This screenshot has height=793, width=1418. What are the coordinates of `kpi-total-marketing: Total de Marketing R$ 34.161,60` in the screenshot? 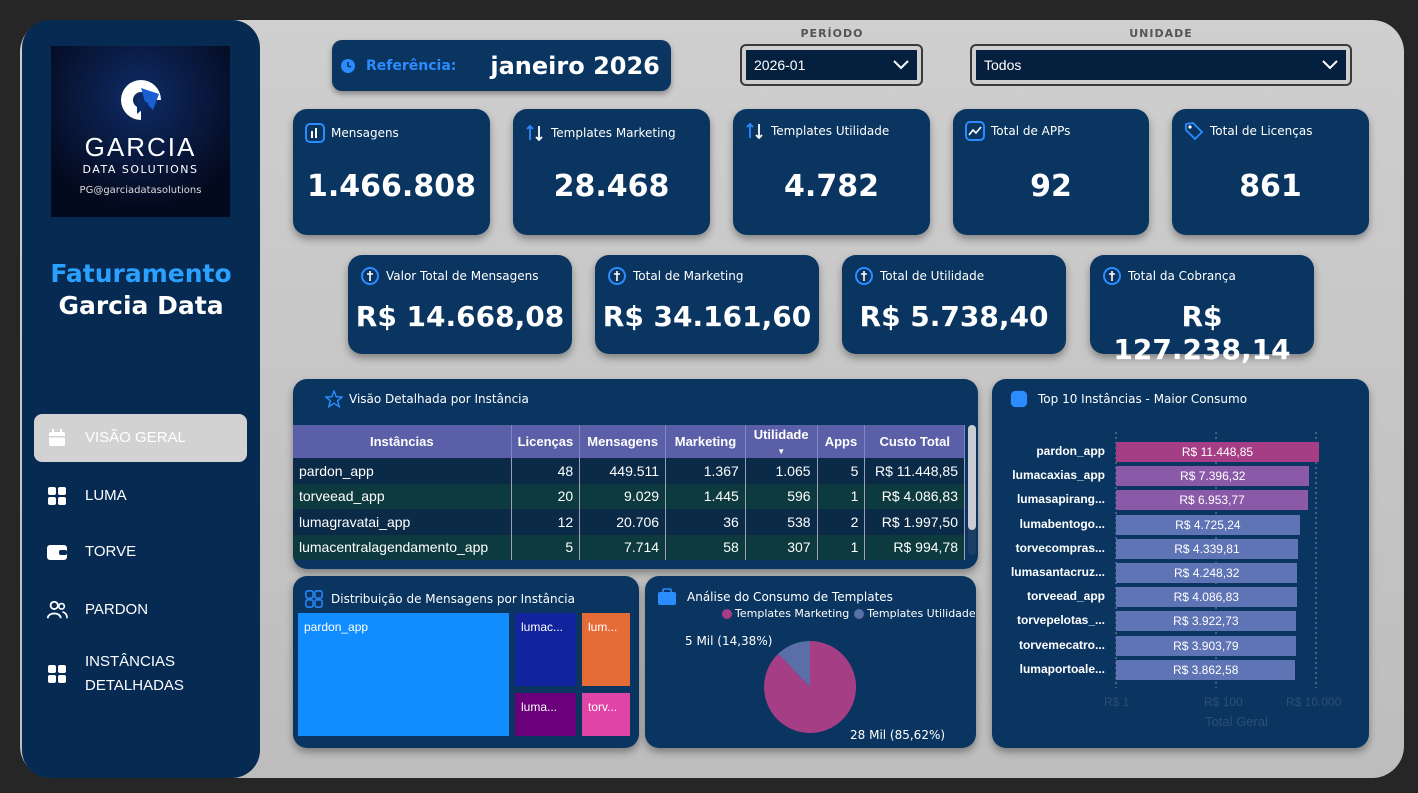 It's located at (707, 304).